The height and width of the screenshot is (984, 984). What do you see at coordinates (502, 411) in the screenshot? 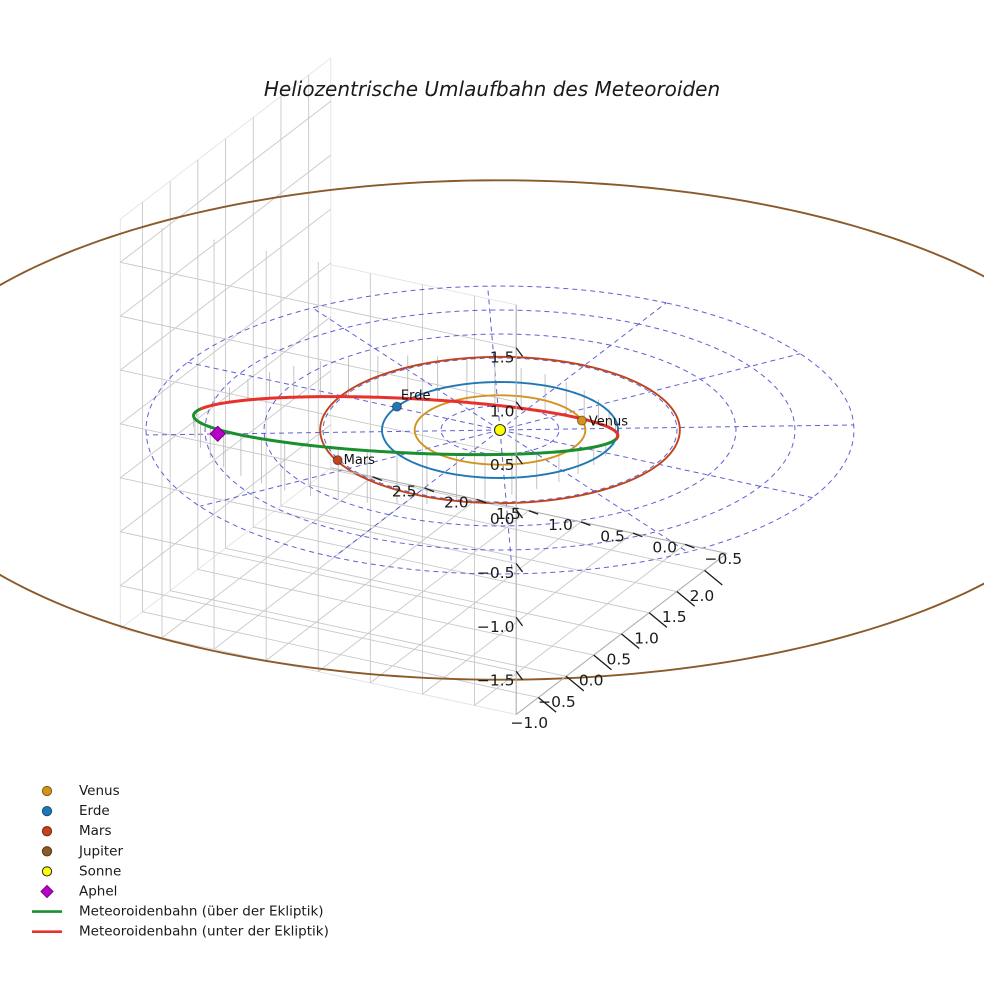
I see `z-tick-label: 1.0` at bounding box center [502, 411].